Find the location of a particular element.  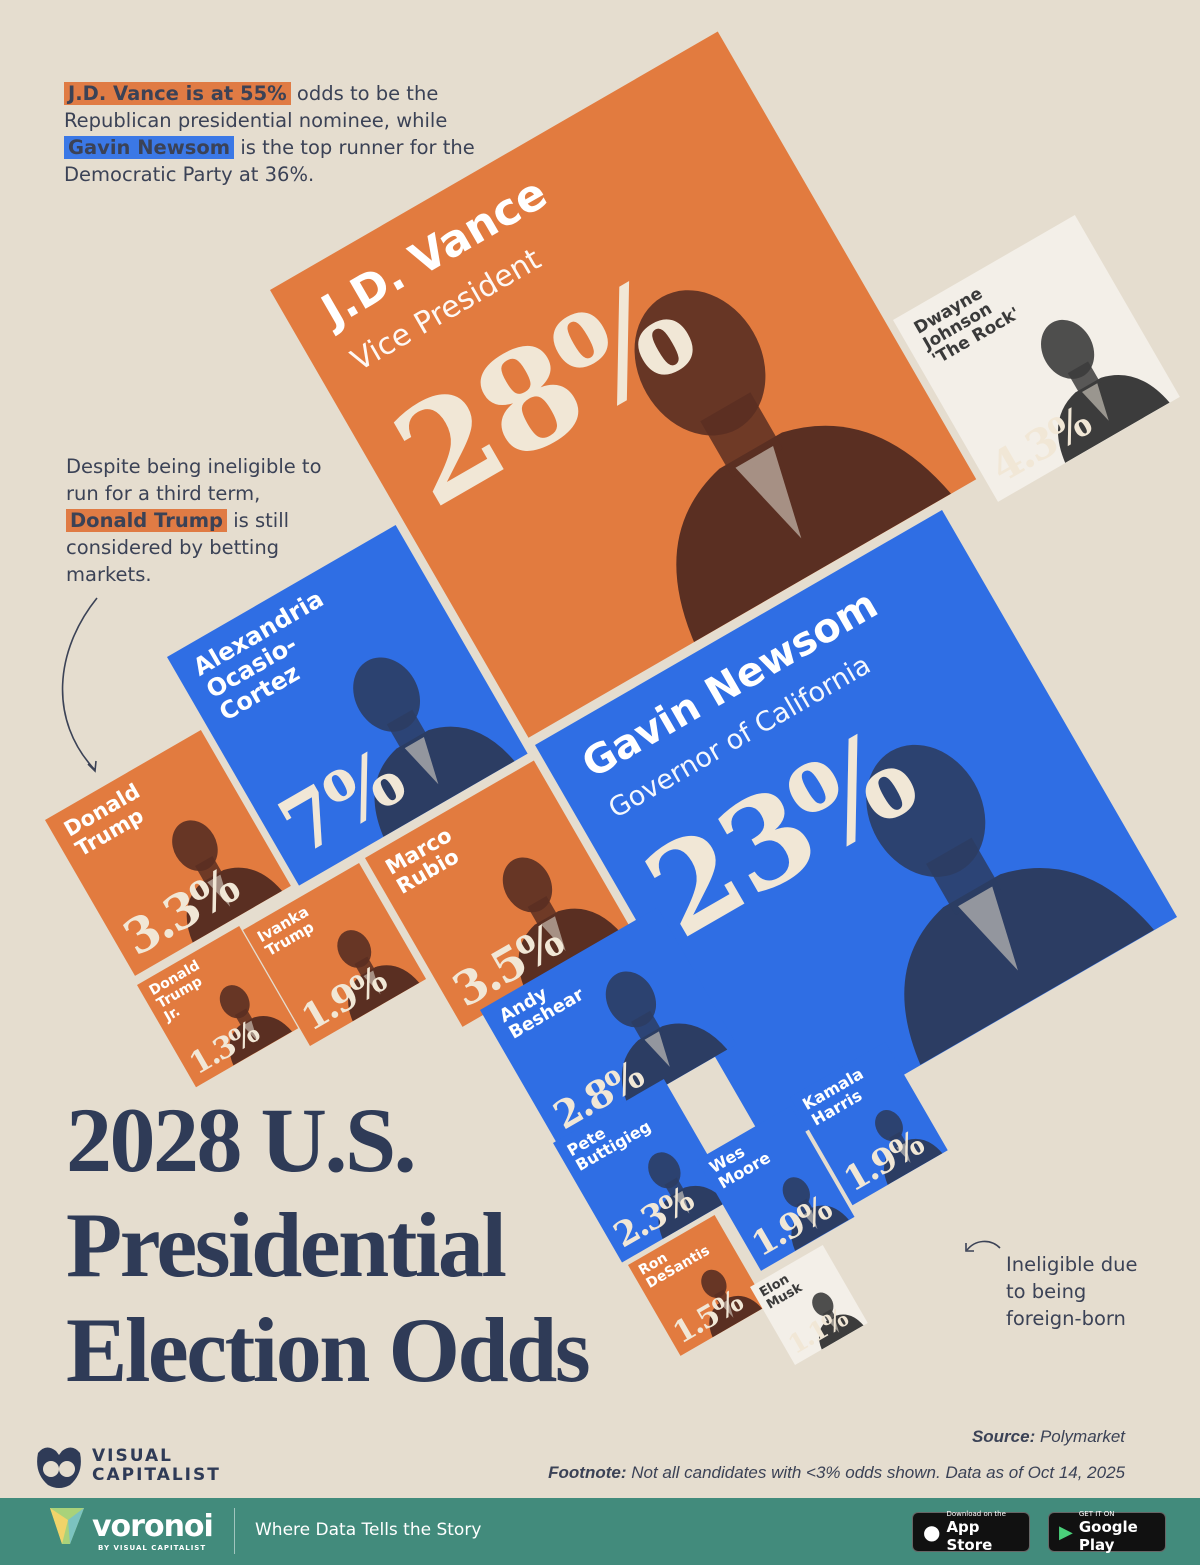

trump-arrow-icon is located at coordinates (79, 684).